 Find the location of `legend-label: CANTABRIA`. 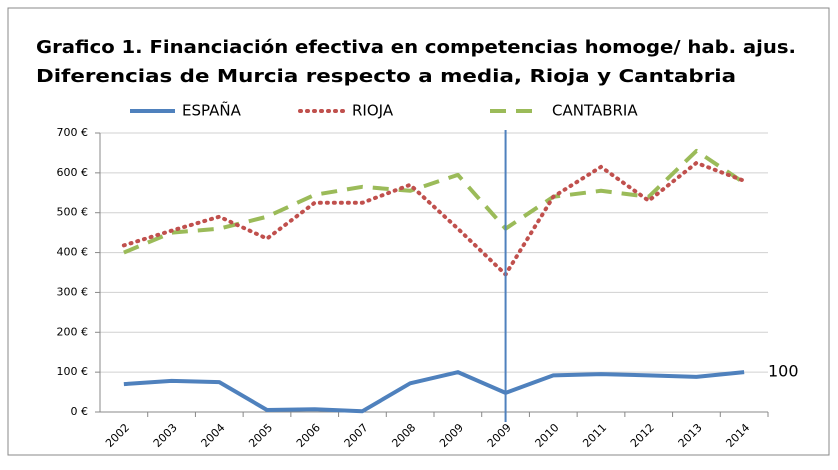

legend-label: CANTABRIA is located at coordinates (595, 111).